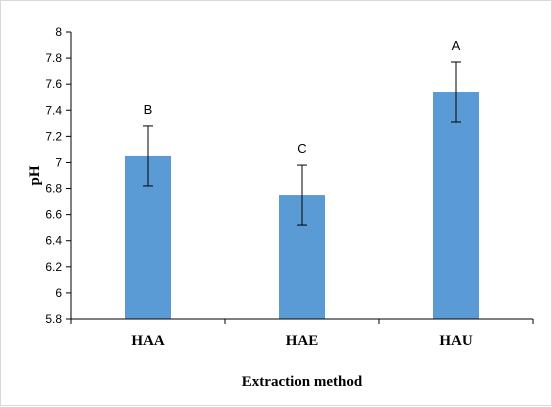 Image resolution: width=552 pixels, height=407 pixels. I want to click on y-tick-label: 7.2, so click(53, 136).